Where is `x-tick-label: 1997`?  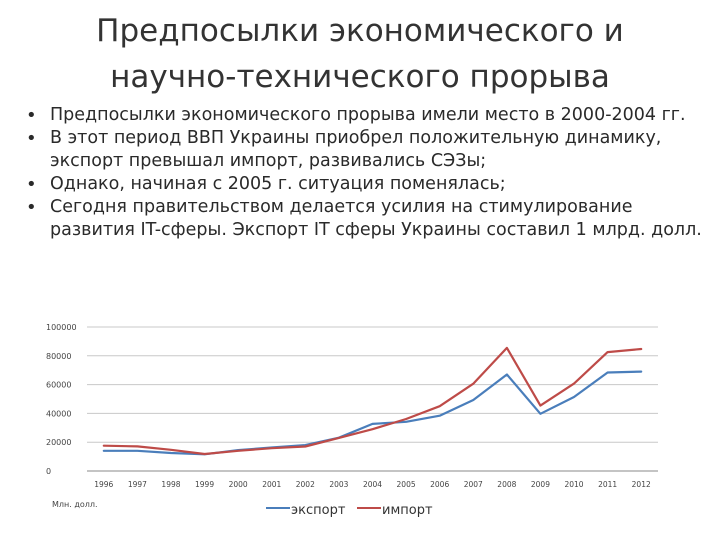 x-tick-label: 1997 is located at coordinates (137, 484).